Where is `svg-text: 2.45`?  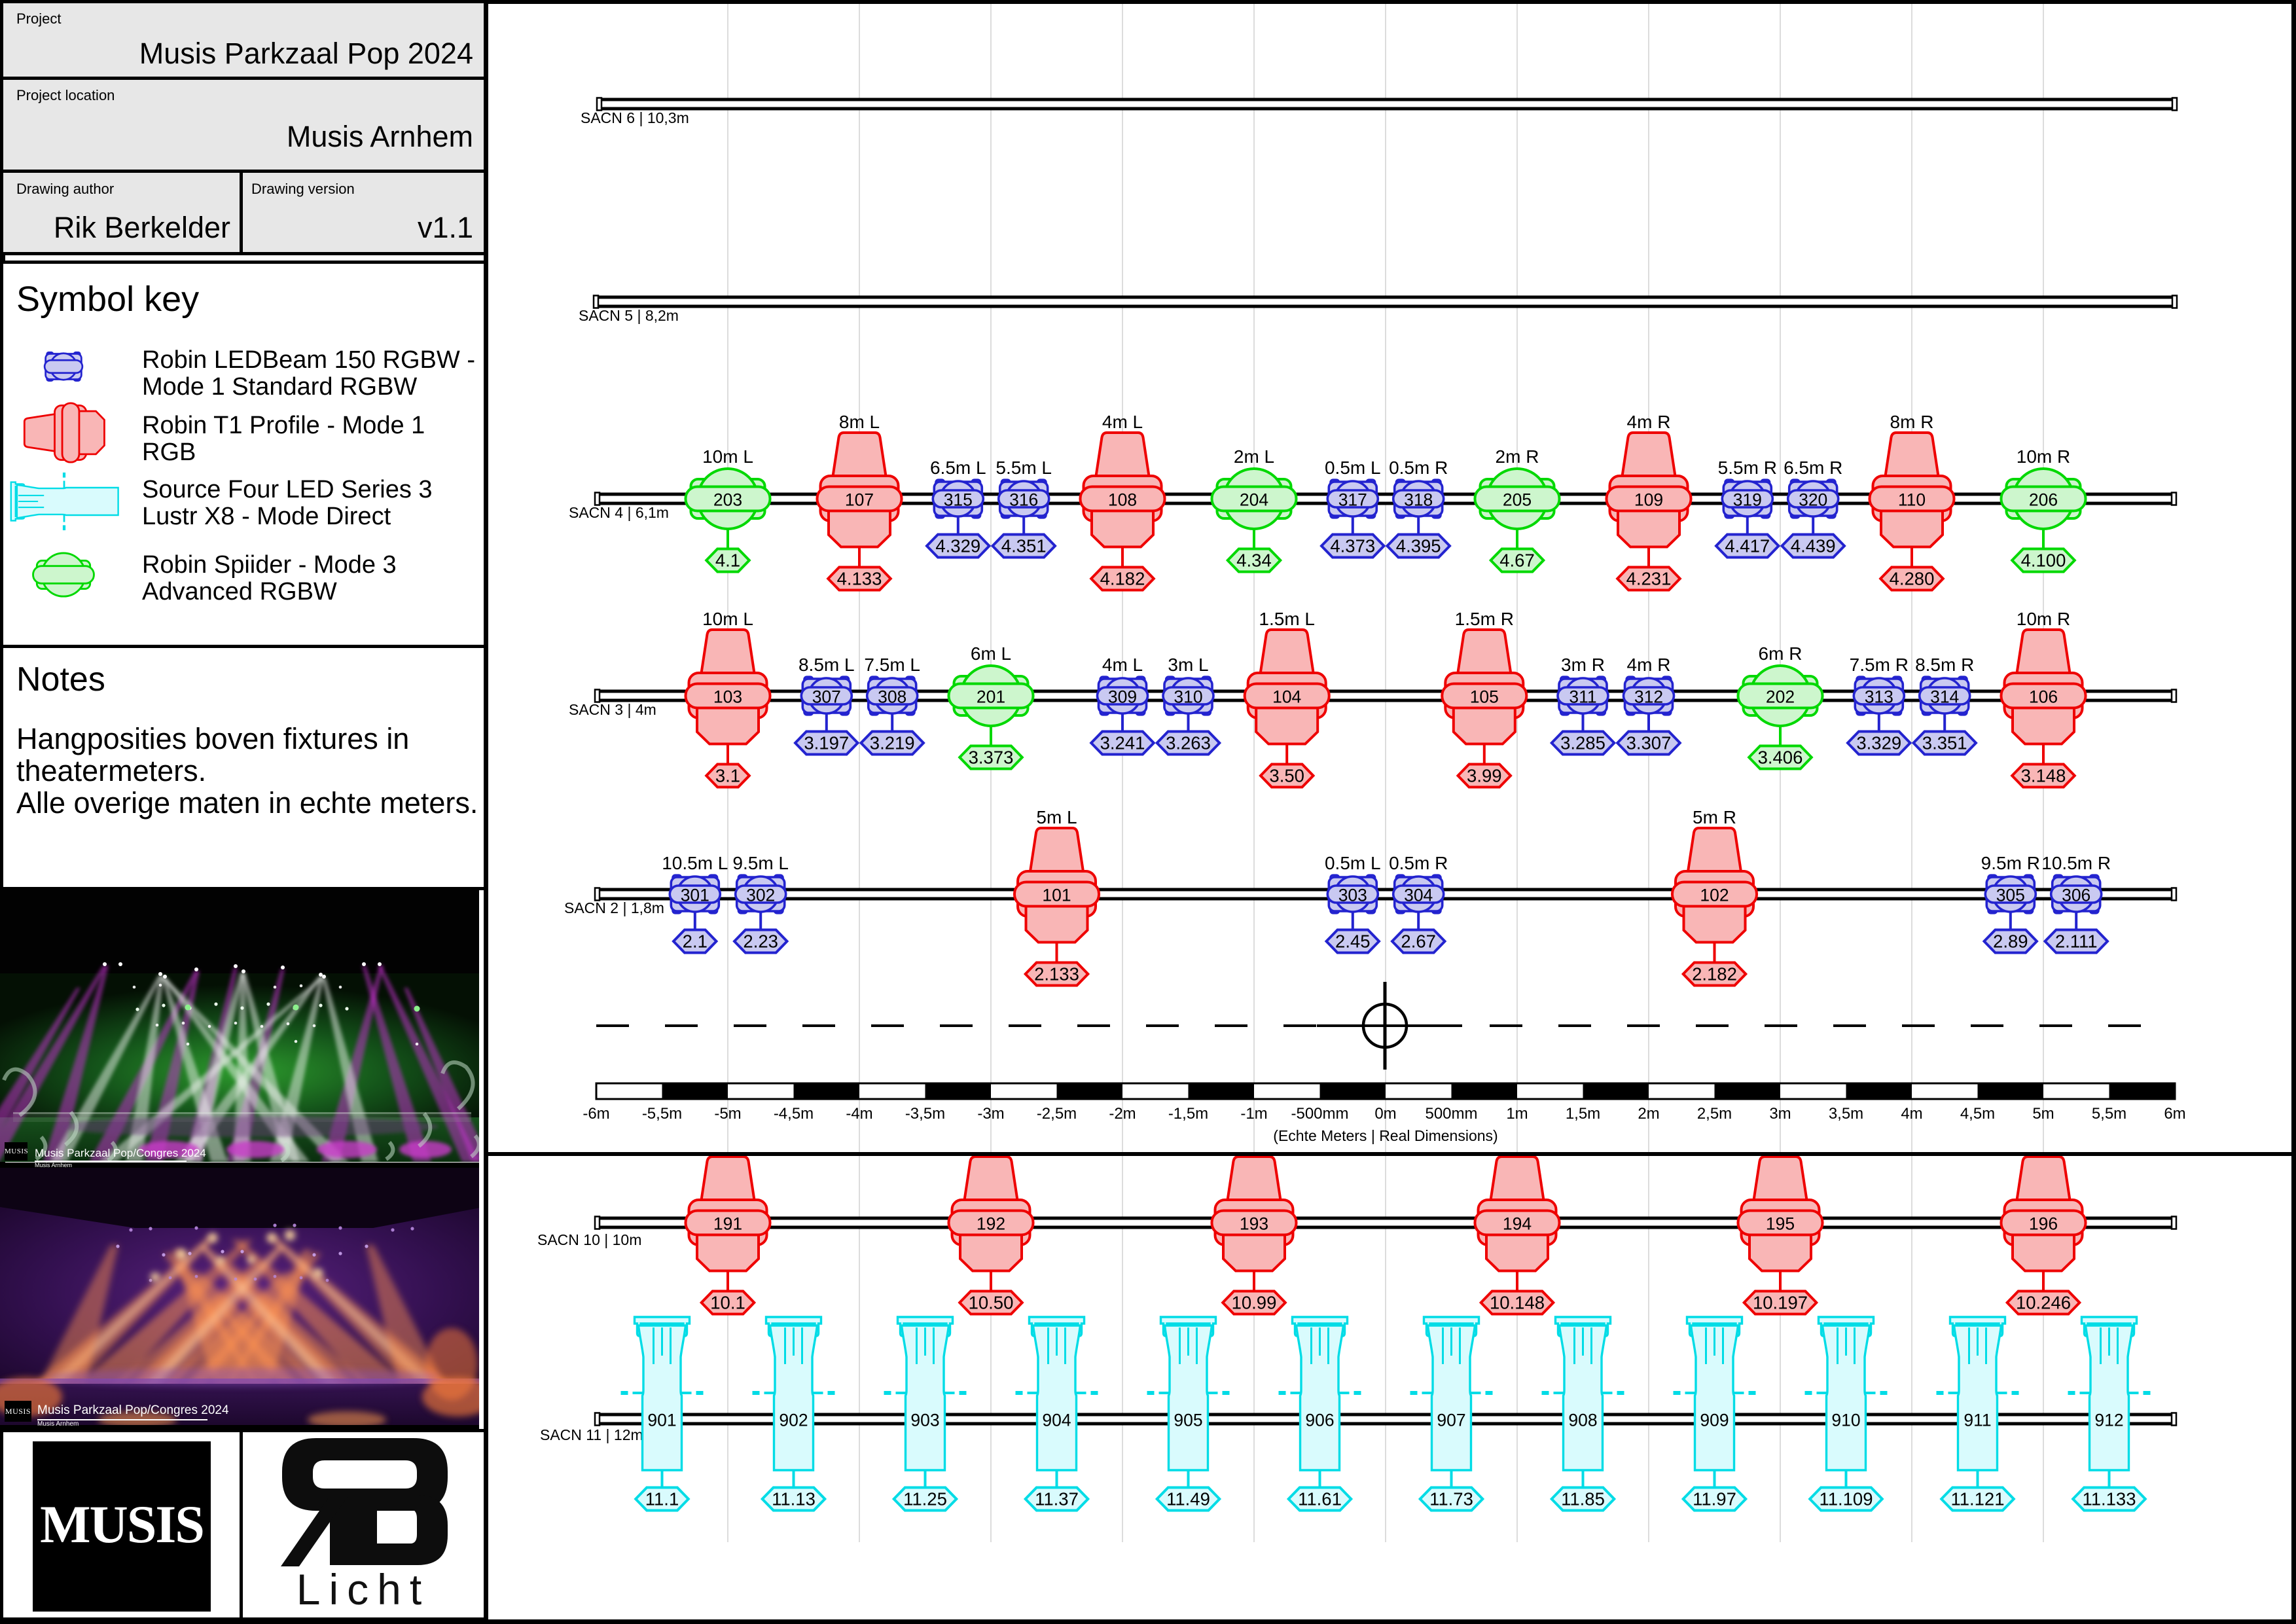
svg-text: 2.45 is located at coordinates (1353, 941).